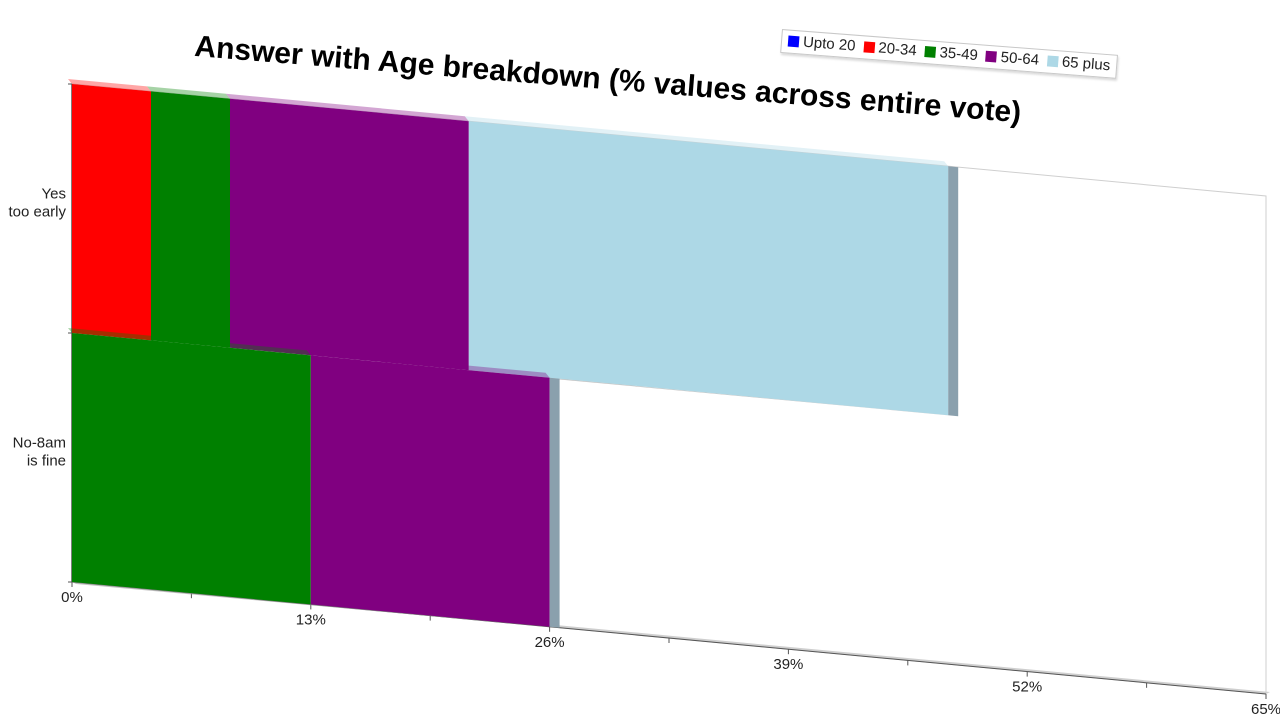 The height and width of the screenshot is (720, 1280). I want to click on x-tick-label: 0%, so click(72, 597).